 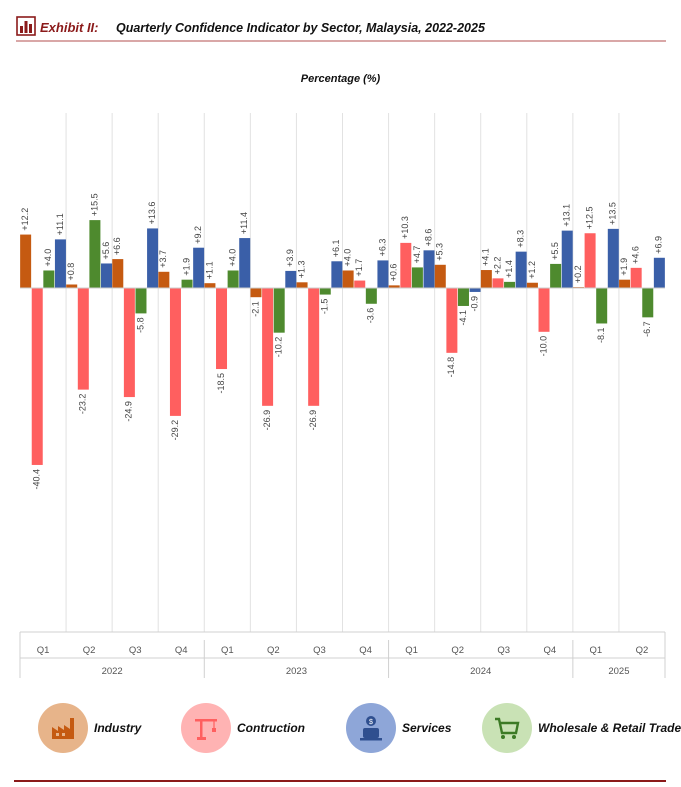 What do you see at coordinates (427, 728) in the screenshot?
I see `legend-label: Services` at bounding box center [427, 728].